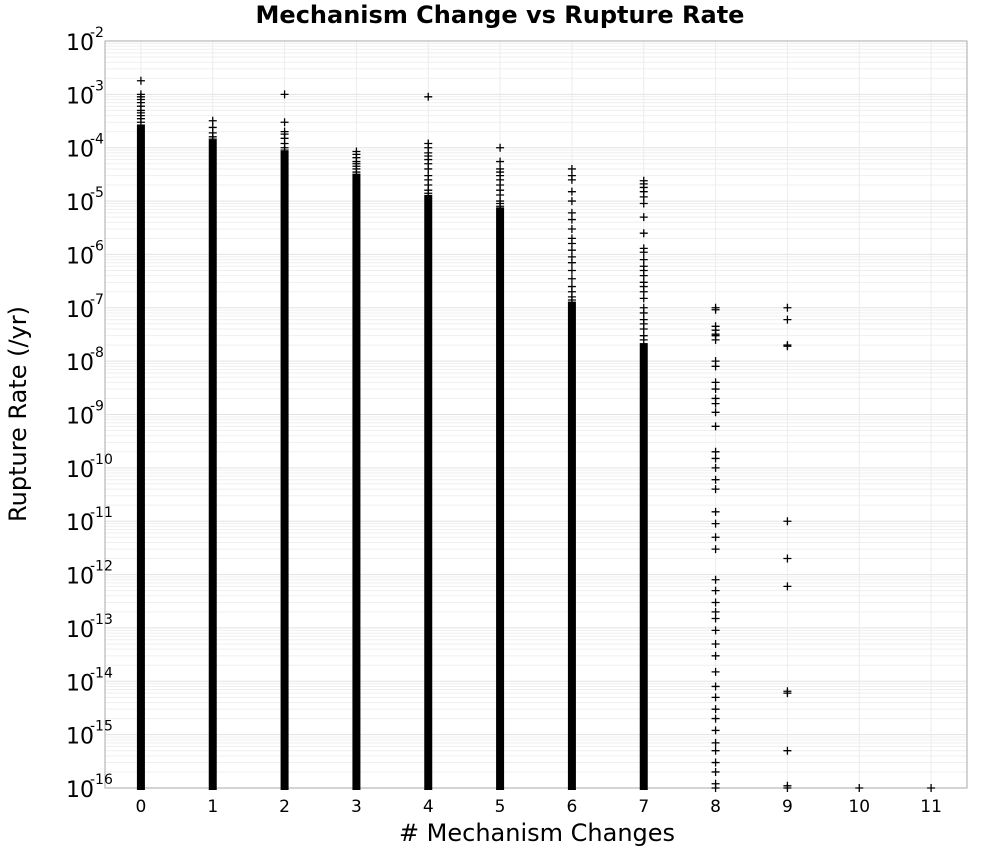 Image resolution: width=1000 pixels, height=850 pixels. Describe the element at coordinates (101, 673) in the screenshot. I see `y-tick-exponent: -14` at that location.